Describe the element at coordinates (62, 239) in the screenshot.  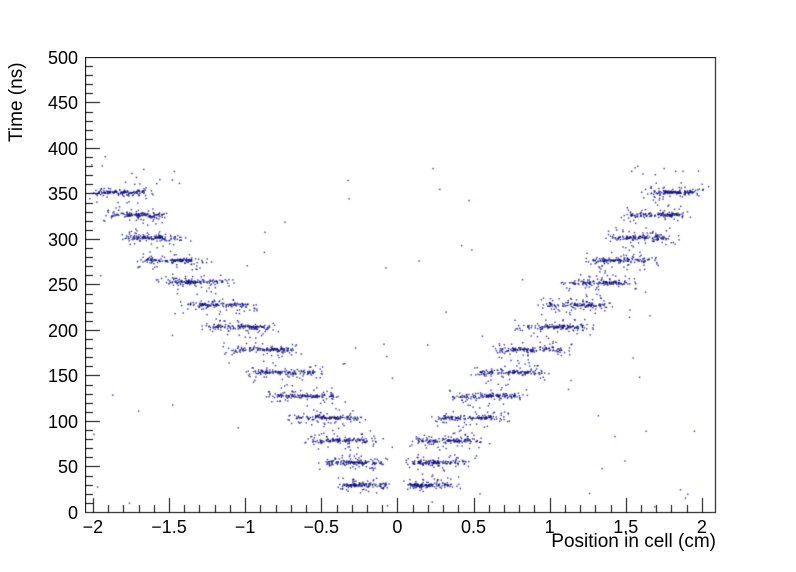
I see `y-tick-label: 300` at that location.